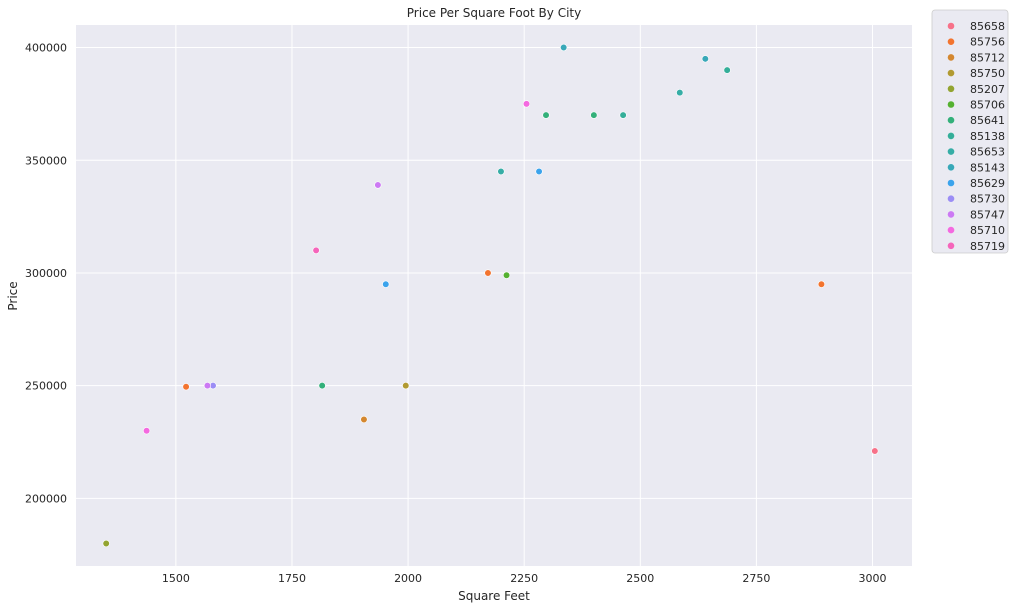  What do you see at coordinates (987, 246) in the screenshot?
I see `legend-label-85719: 85719` at bounding box center [987, 246].